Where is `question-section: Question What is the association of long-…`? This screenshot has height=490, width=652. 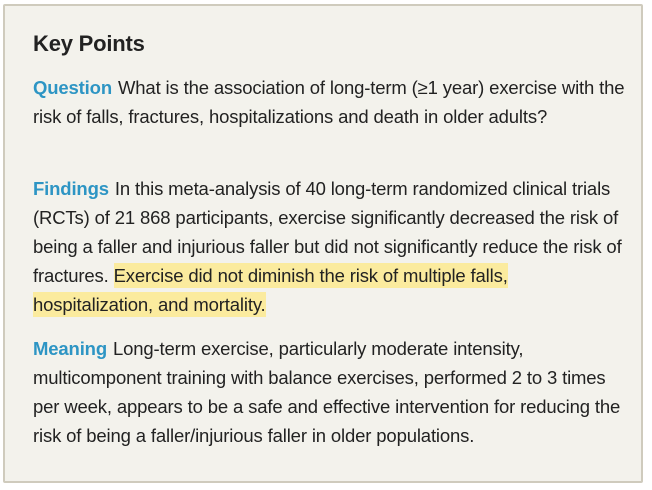 question-section: Question What is the association of long-… is located at coordinates (329, 102).